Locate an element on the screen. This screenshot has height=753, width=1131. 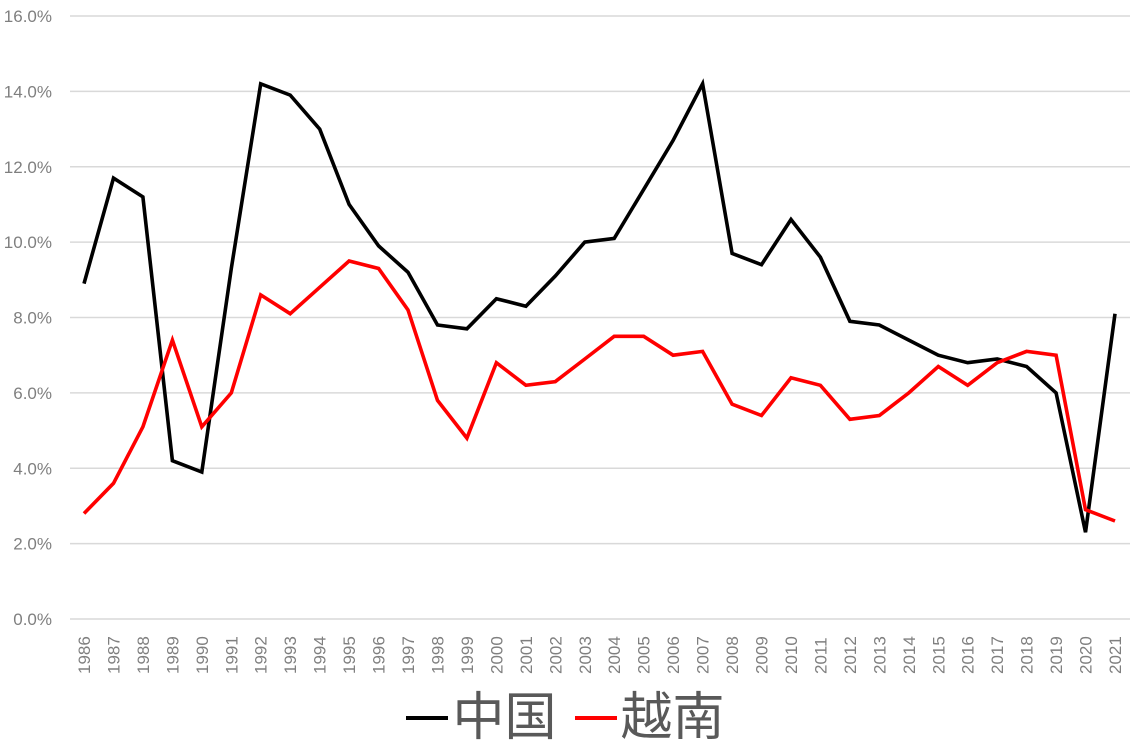
x-tick-label: 1993 is located at coordinates (290, 655).